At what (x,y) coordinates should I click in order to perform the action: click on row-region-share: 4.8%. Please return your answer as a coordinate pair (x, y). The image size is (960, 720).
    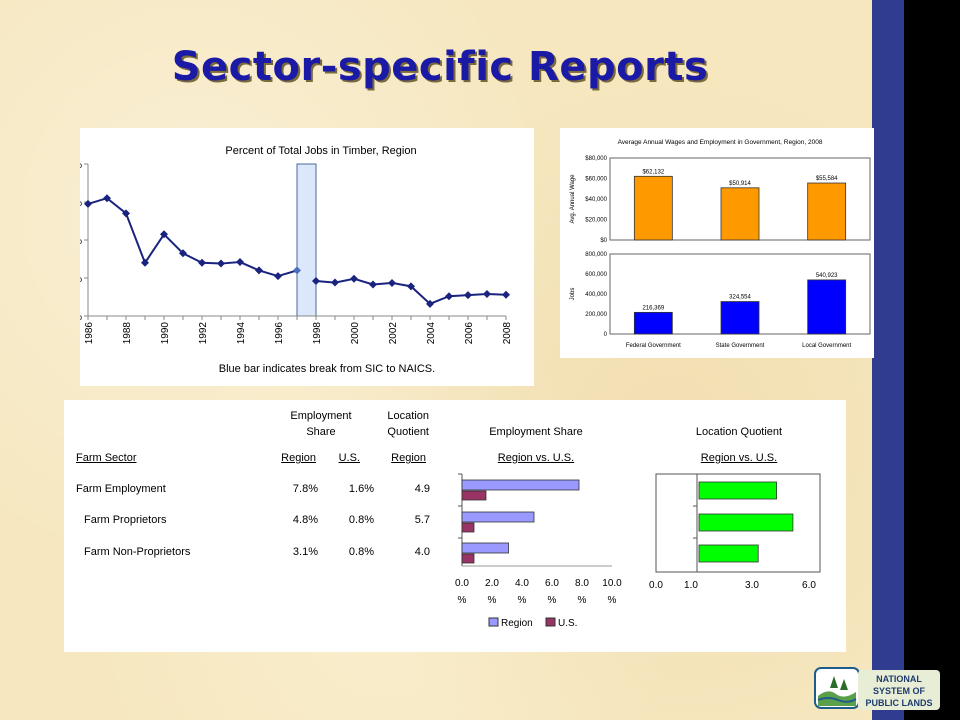
    Looking at the image, I should click on (305, 520).